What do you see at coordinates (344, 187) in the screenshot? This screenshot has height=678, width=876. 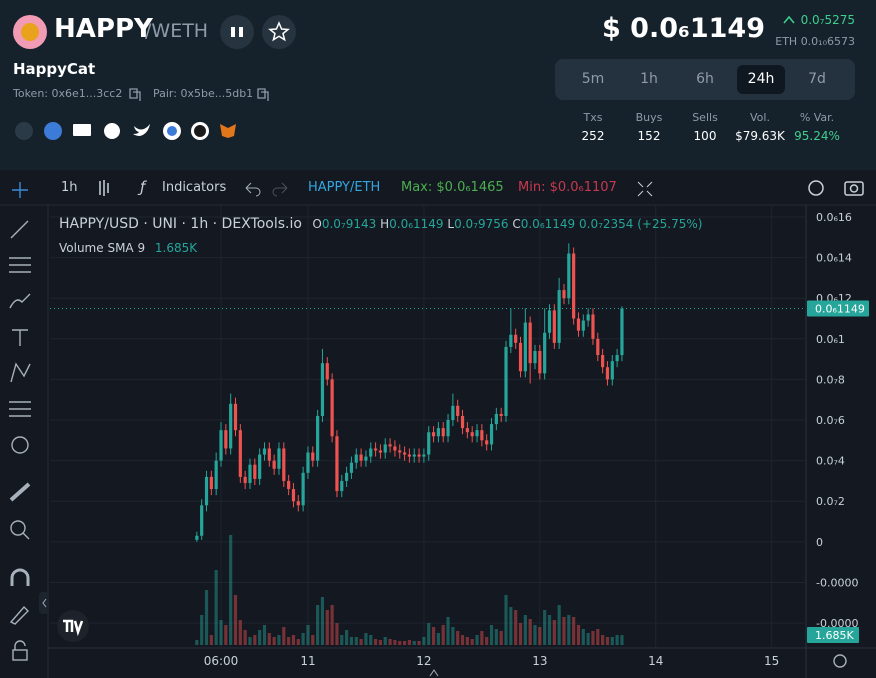 I see `pair-switch: HAPPY/ETH` at bounding box center [344, 187].